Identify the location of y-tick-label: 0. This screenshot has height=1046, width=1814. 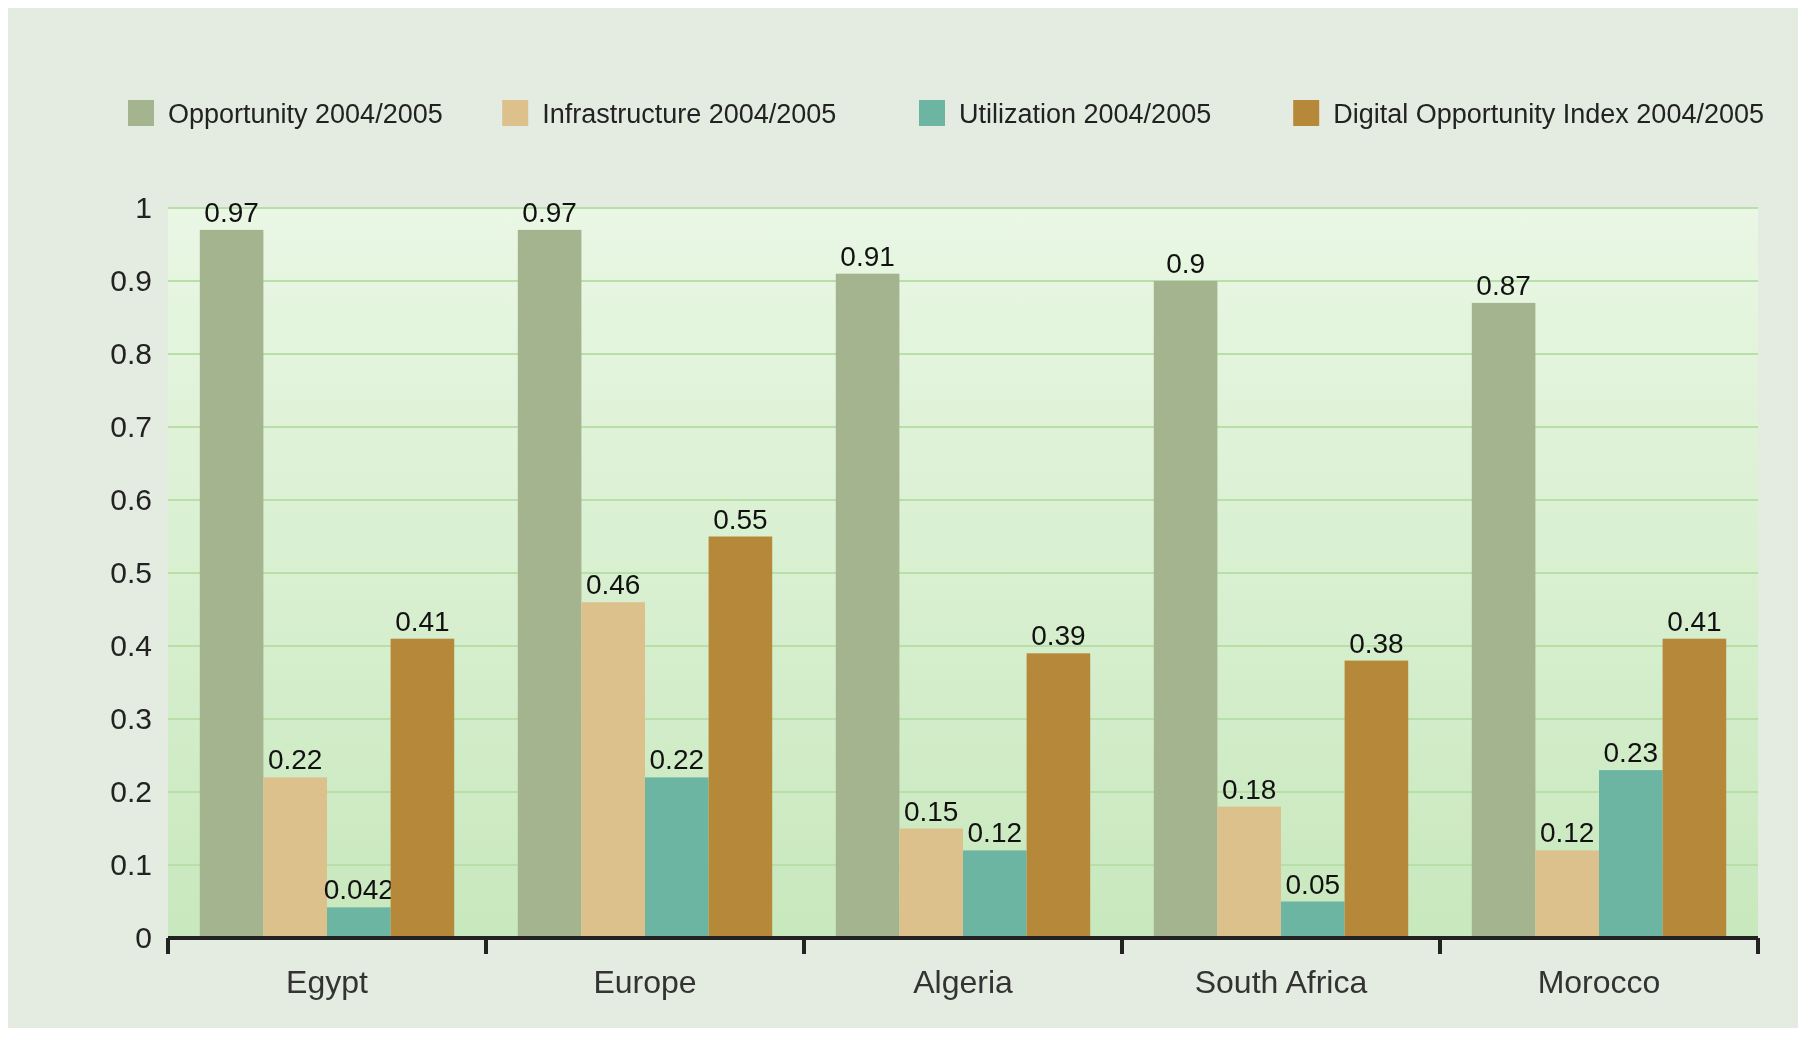
(143, 937).